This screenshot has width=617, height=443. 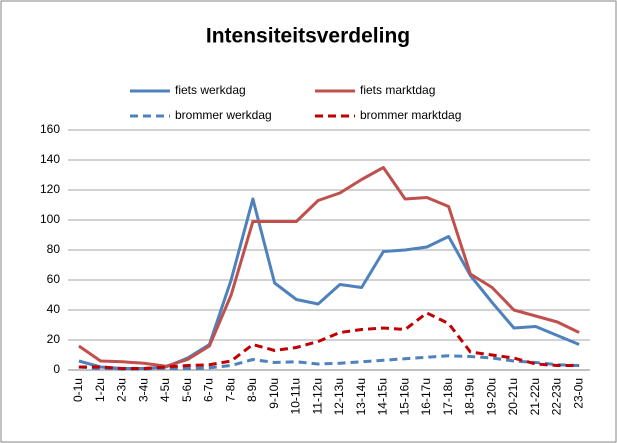 What do you see at coordinates (491, 396) in the screenshot?
I see `x-tick-label: 19-20u` at bounding box center [491, 396].